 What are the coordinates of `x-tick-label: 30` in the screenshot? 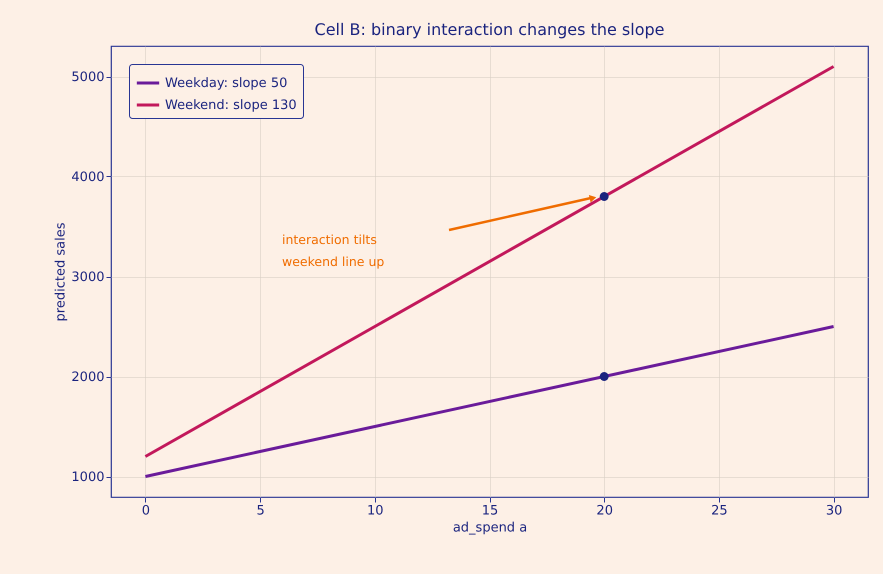 It's located at (834, 511).